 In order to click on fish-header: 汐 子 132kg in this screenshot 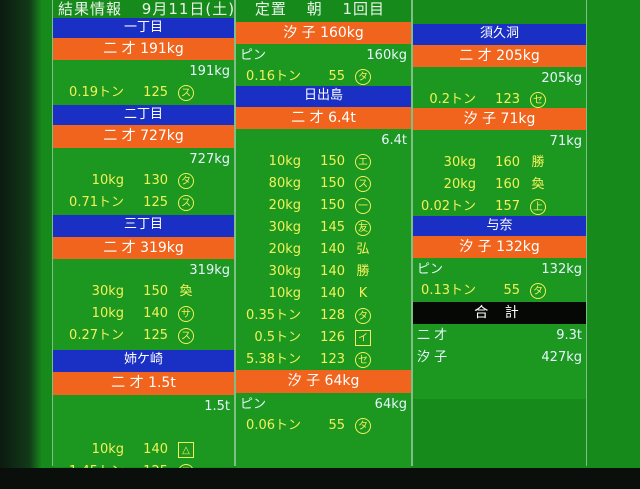, I will do `click(499, 247)`.